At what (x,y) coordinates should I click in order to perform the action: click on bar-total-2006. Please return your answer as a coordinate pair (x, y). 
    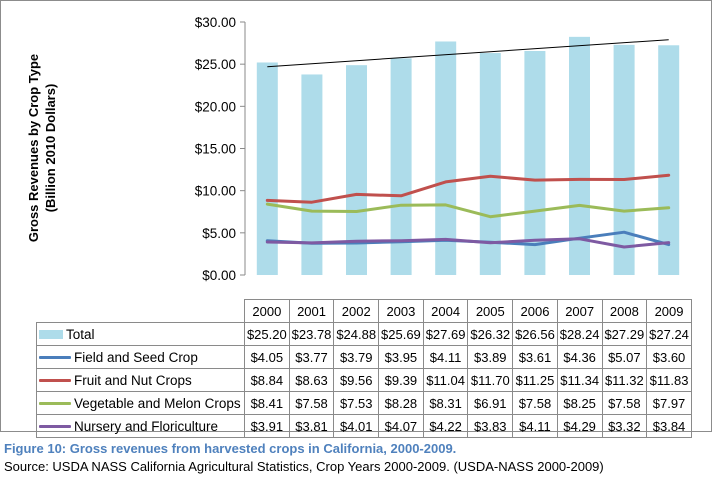
    Looking at the image, I should click on (535, 163).